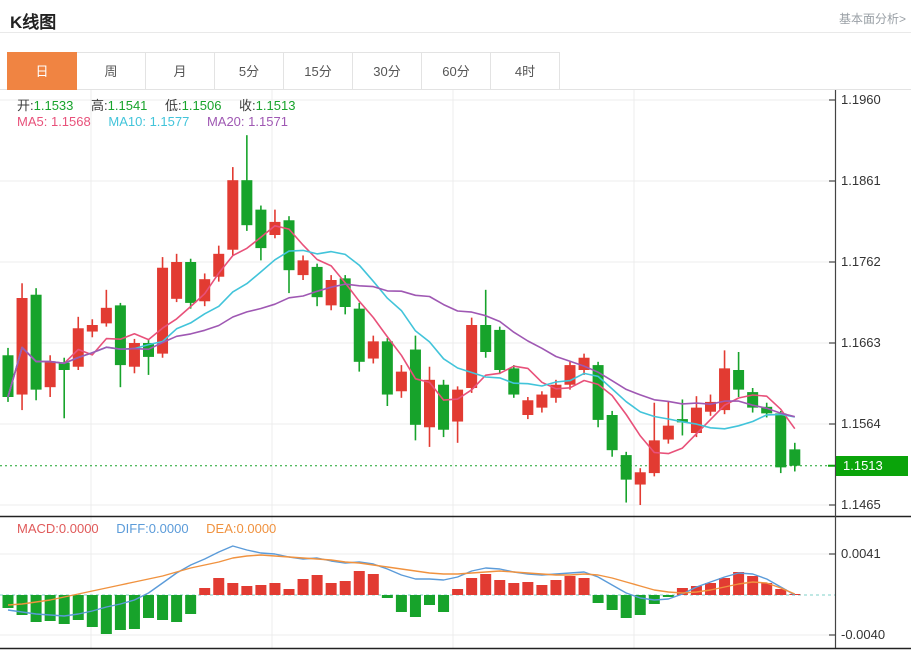  I want to click on macd-label: MACD:, so click(38, 528).